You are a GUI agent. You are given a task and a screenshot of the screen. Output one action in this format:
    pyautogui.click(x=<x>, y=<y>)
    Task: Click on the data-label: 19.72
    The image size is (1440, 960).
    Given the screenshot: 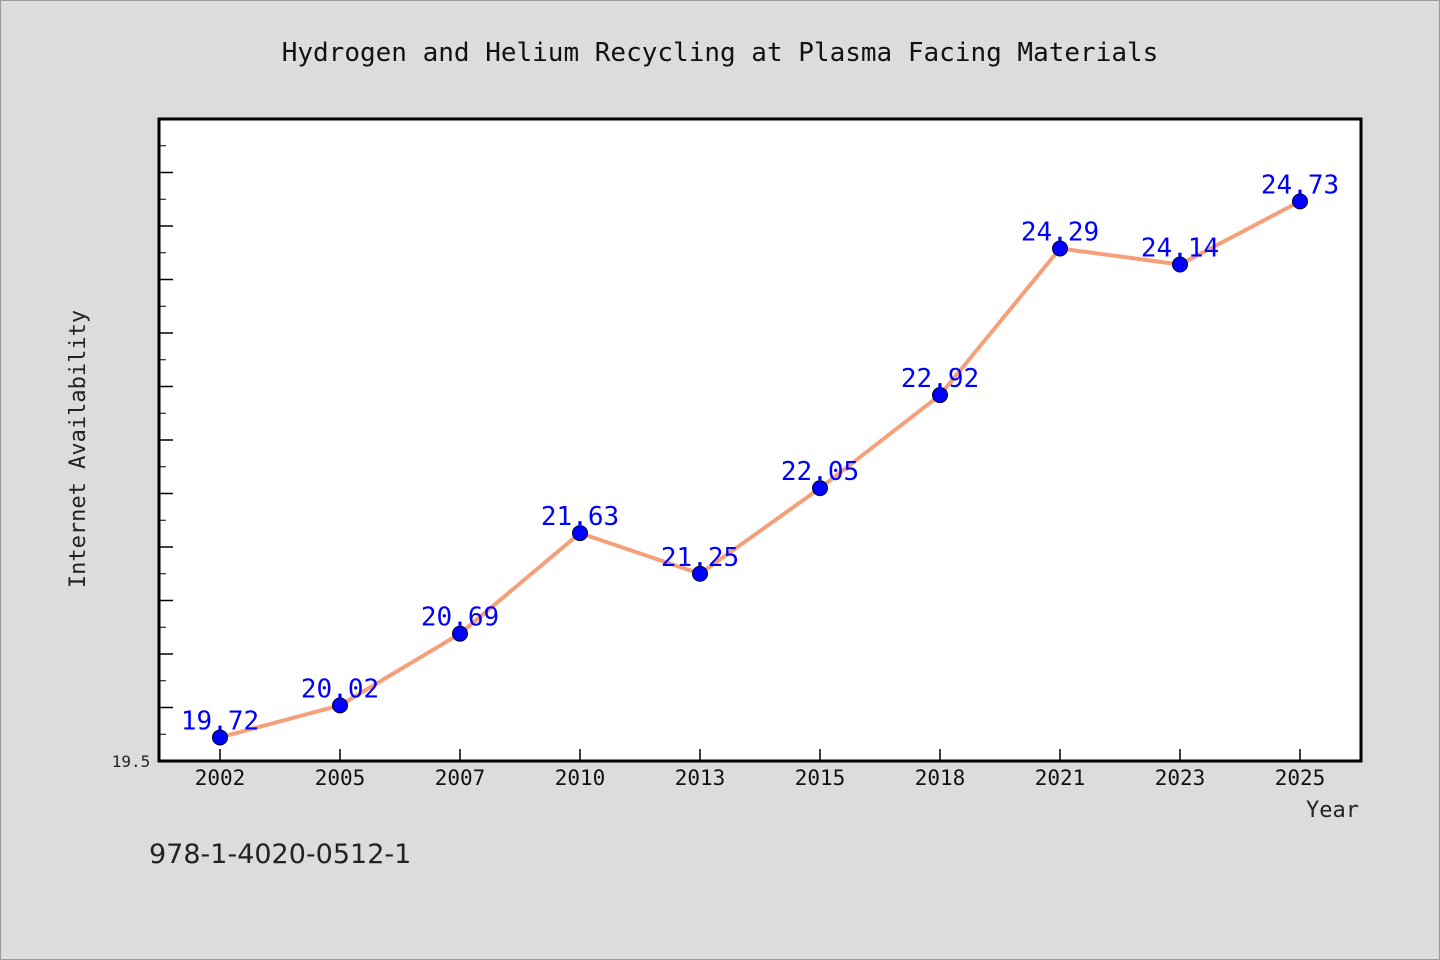 What is the action you would take?
    pyautogui.click(x=220, y=721)
    